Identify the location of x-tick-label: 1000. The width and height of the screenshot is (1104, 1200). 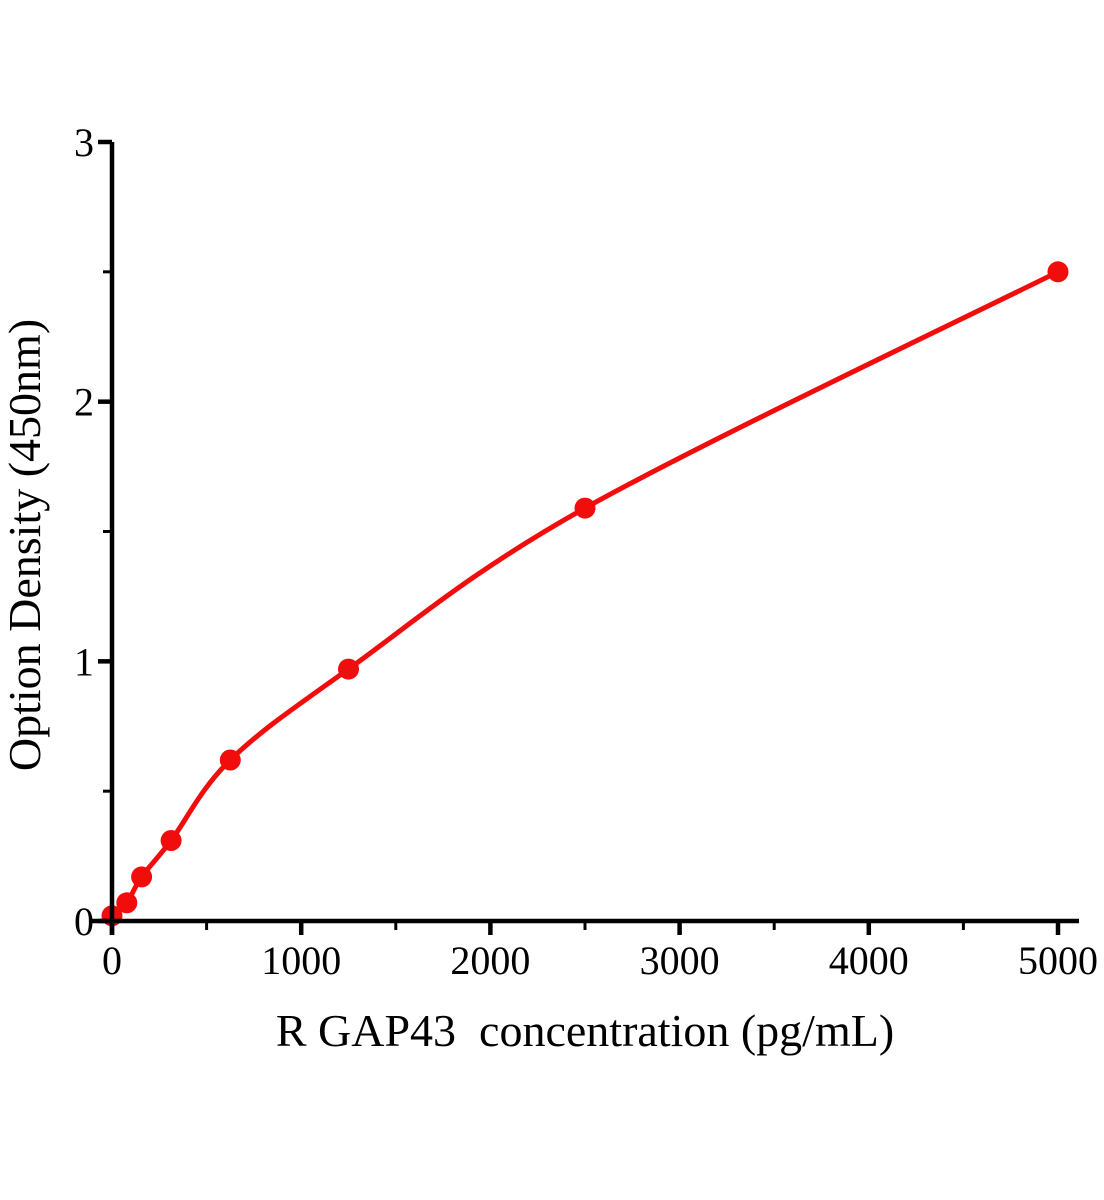
(301, 960).